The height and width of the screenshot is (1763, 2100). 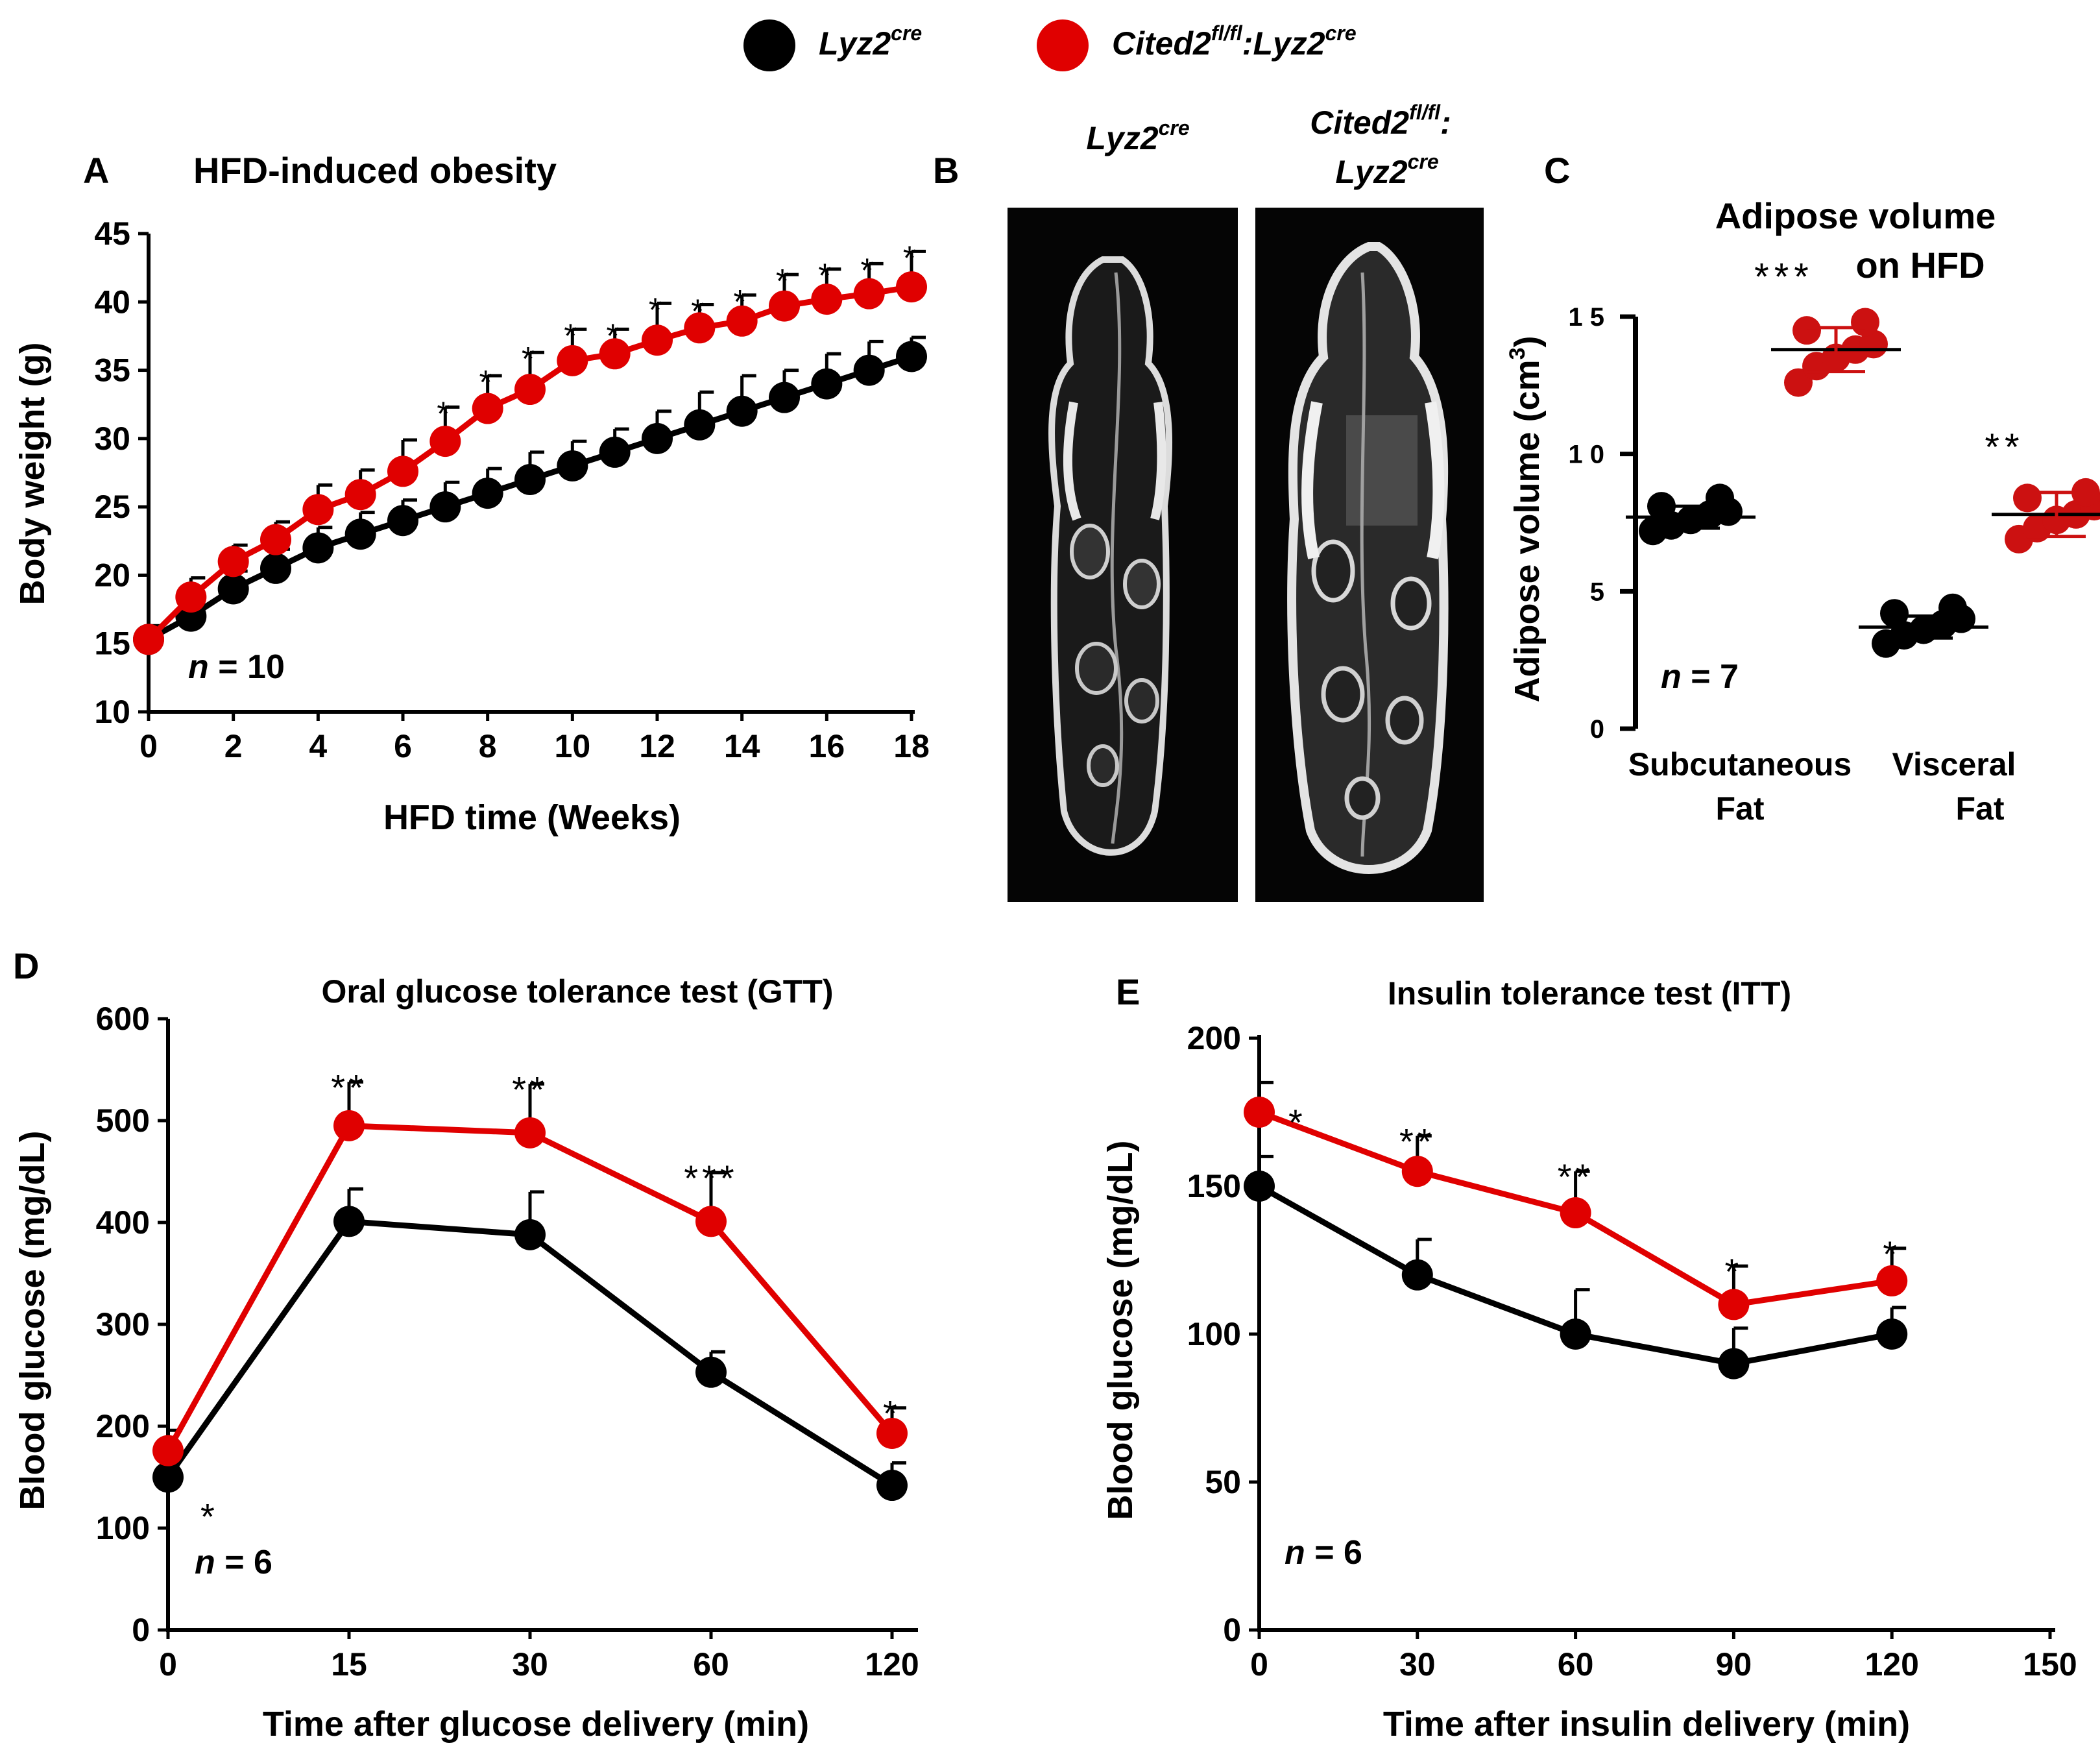 What do you see at coordinates (1120, 1330) in the screenshot?
I see `panel-e-y-label: Blood glucose (mg/dL)` at bounding box center [1120, 1330].